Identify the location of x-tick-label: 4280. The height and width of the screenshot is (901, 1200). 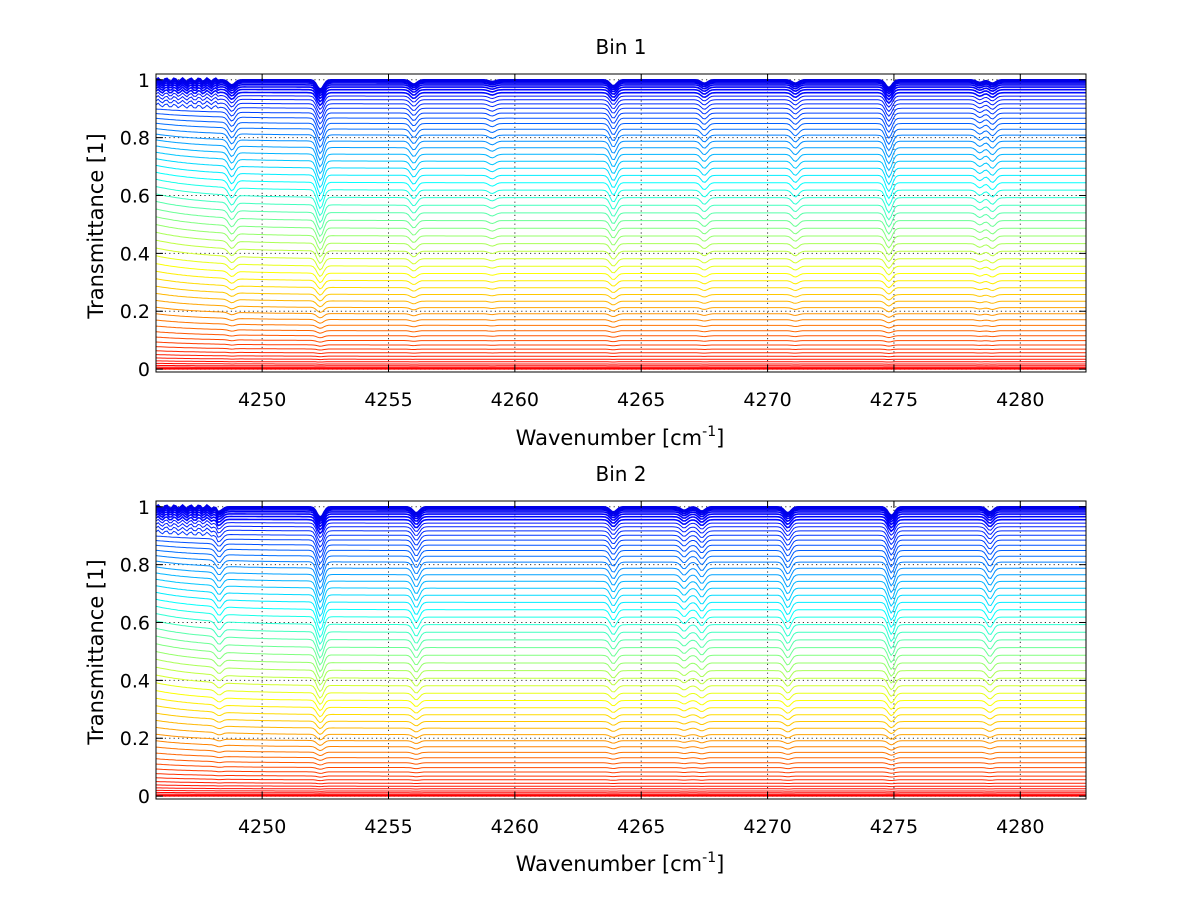
(1020, 400).